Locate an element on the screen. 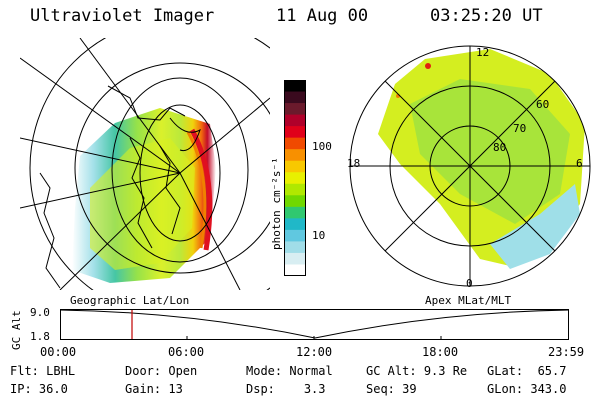 This screenshot has width=600, height=400. time-tick-1800: 18:00 is located at coordinates (440, 352).